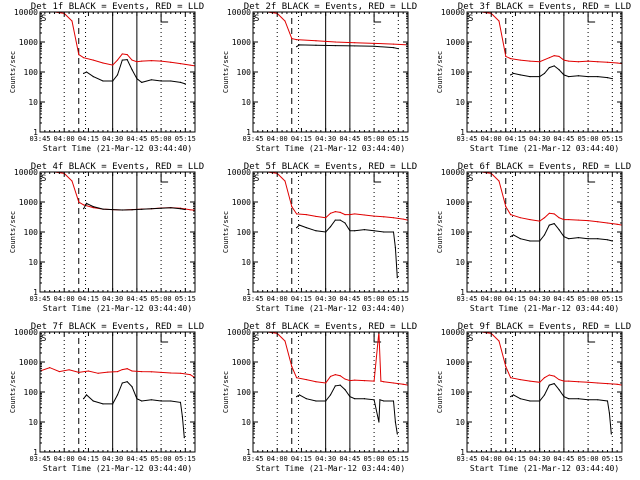 This screenshot has height=480, width=640. I want to click on plot-title: Det 9f BLACK = Events, RED = LLD, so click(544, 327).